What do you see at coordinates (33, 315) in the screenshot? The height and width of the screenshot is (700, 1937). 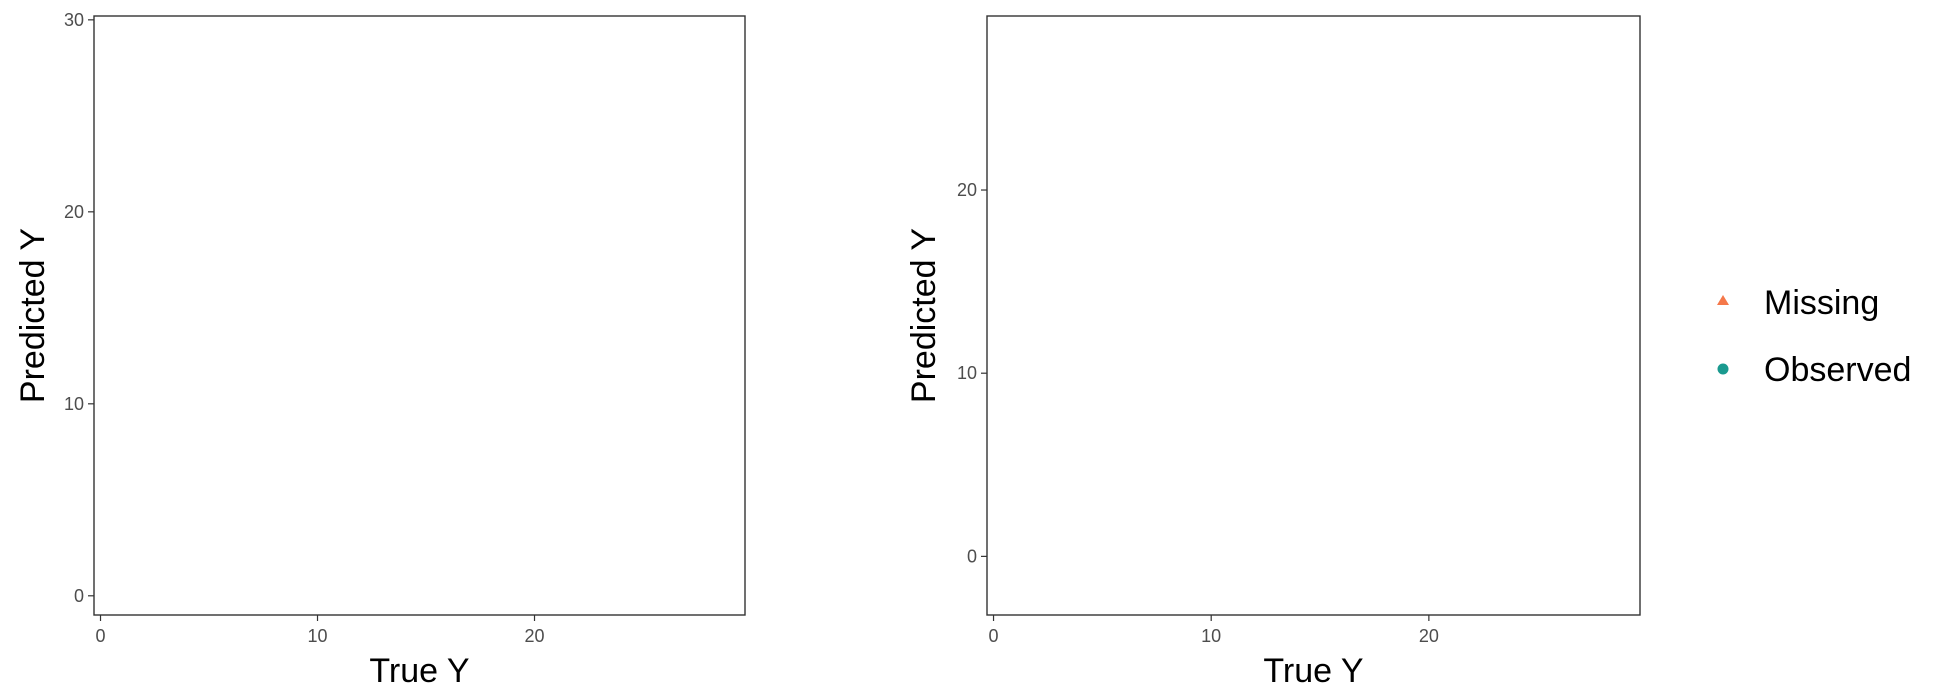 I see `left-y-axis-title: Predicted Y` at bounding box center [33, 315].